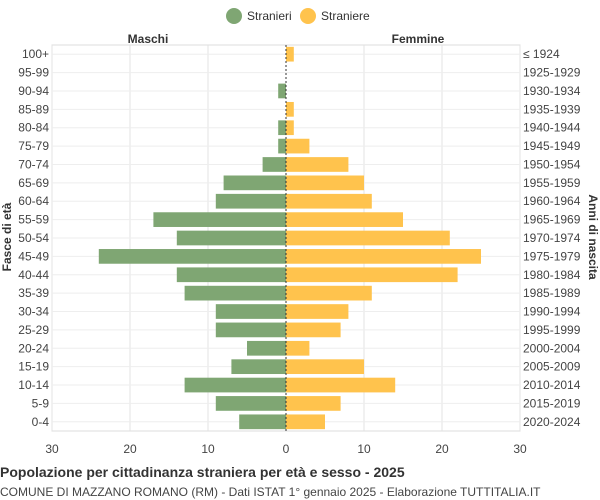  What do you see at coordinates (552, 367) in the screenshot?
I see `birth-year-label: 2005-2009` at bounding box center [552, 367].